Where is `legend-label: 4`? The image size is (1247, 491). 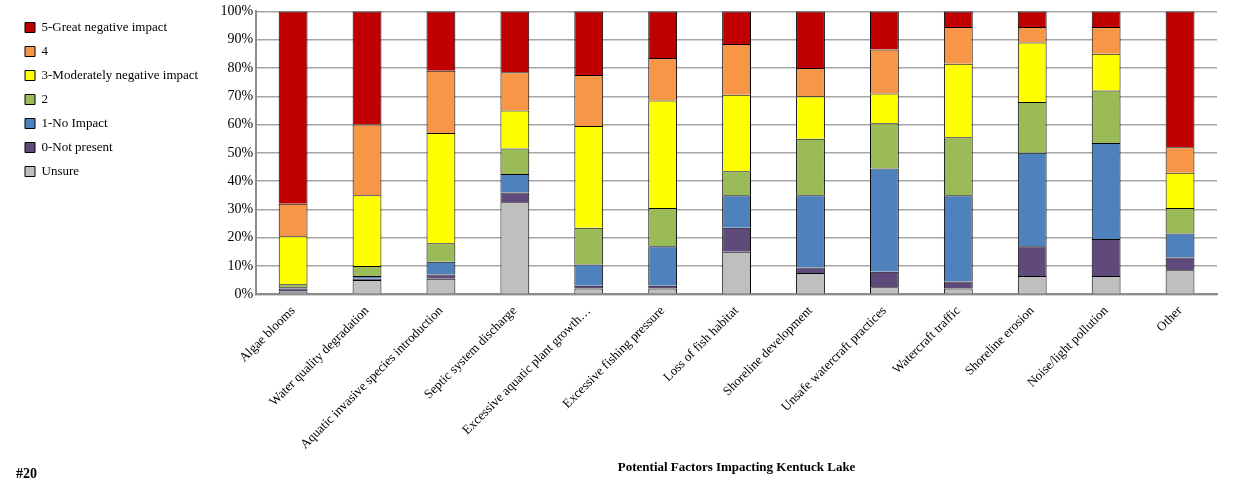
legend-label: 4 is located at coordinates (45, 50).